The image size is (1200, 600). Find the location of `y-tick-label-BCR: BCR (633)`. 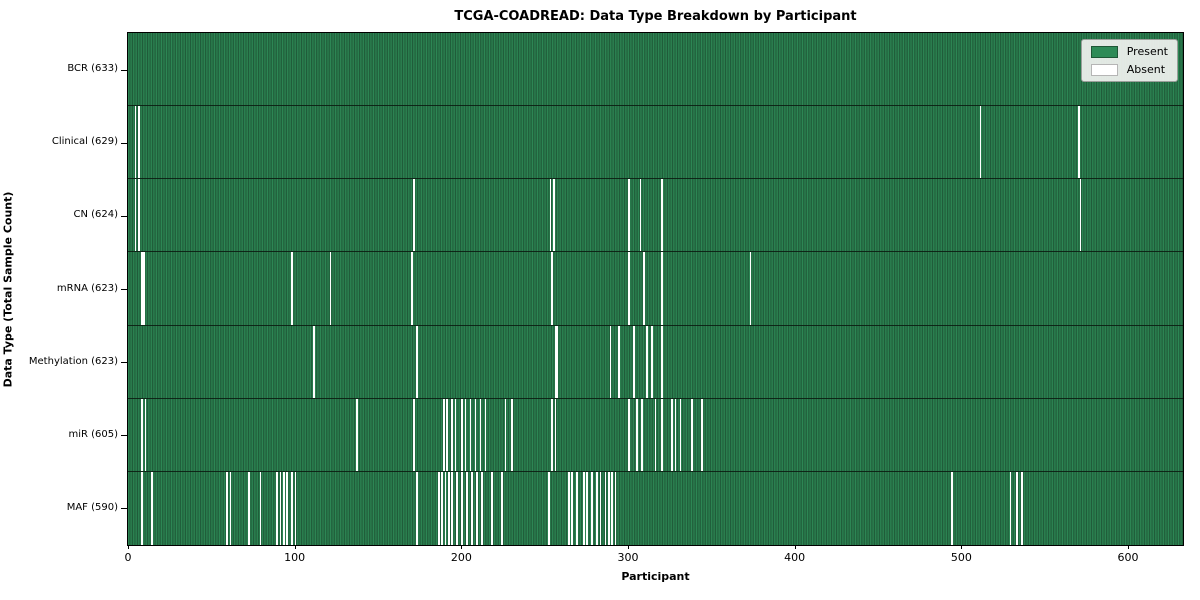

y-tick-label-BCR: BCR (633) is located at coordinates (92, 69).